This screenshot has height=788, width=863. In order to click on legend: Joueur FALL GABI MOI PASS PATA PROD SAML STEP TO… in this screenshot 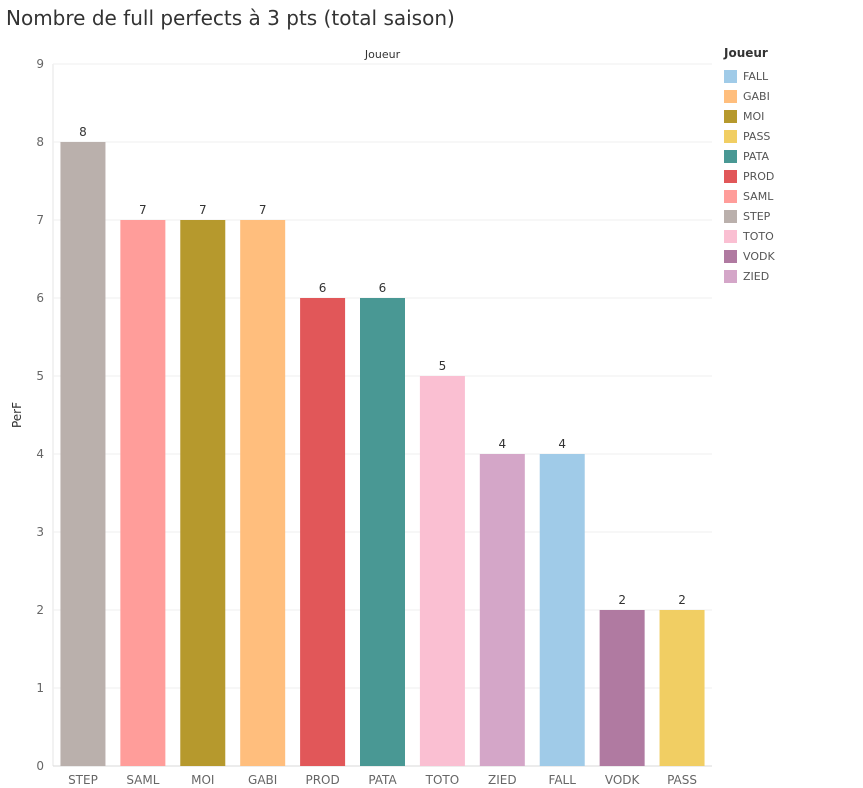, I will do `click(789, 166)`.